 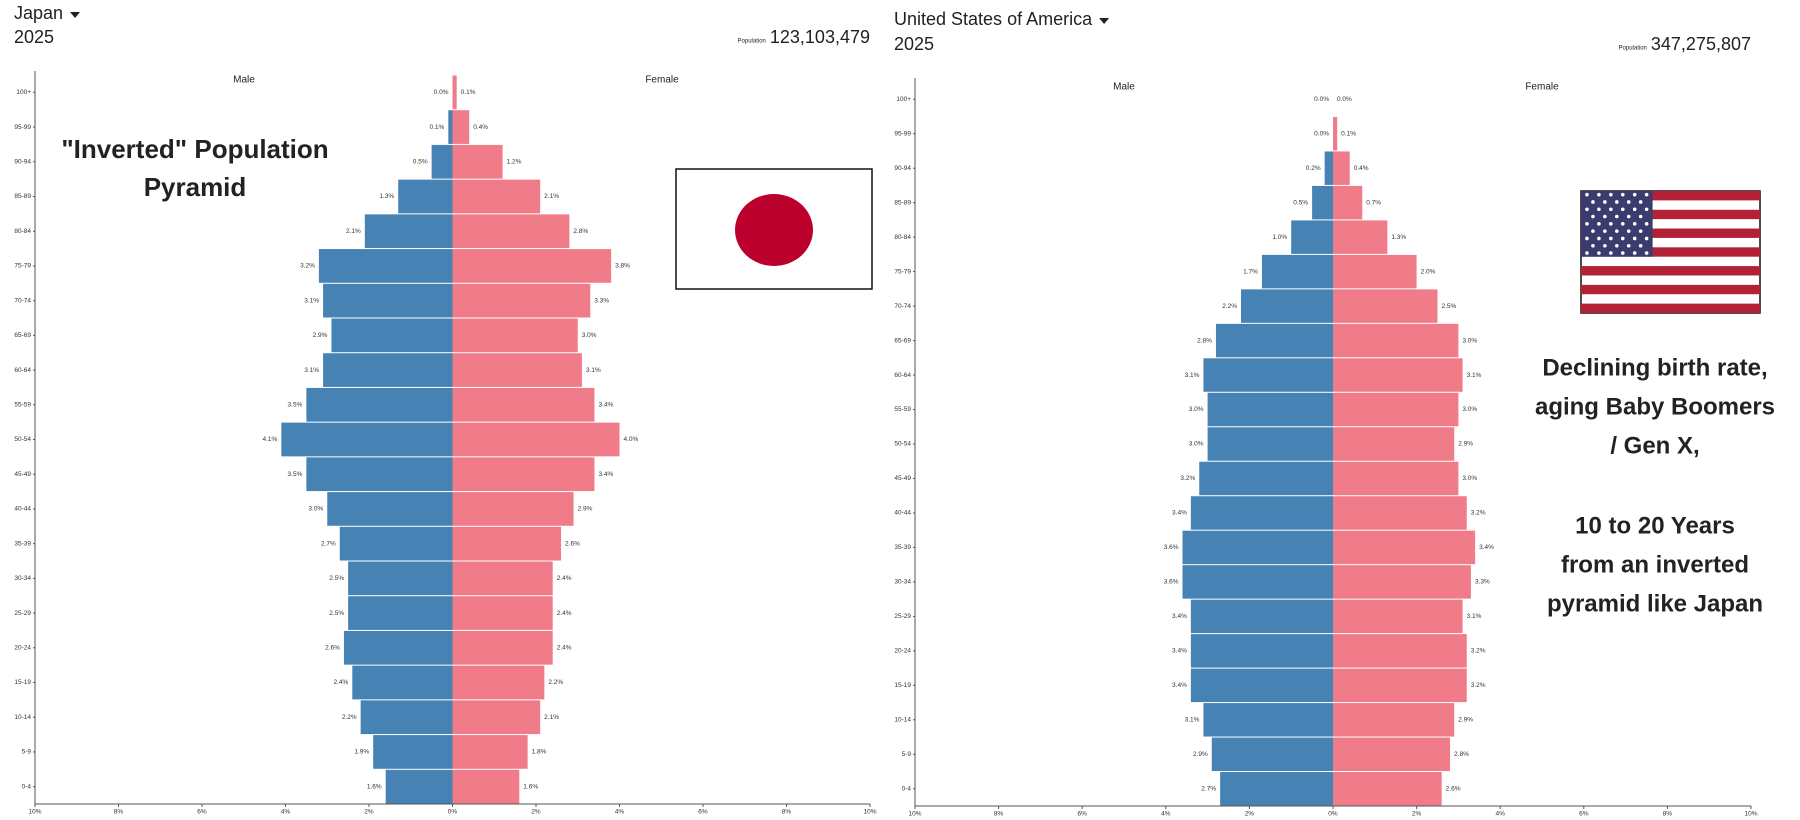 I want to click on value-label: 1.0%, so click(x=1279, y=237).